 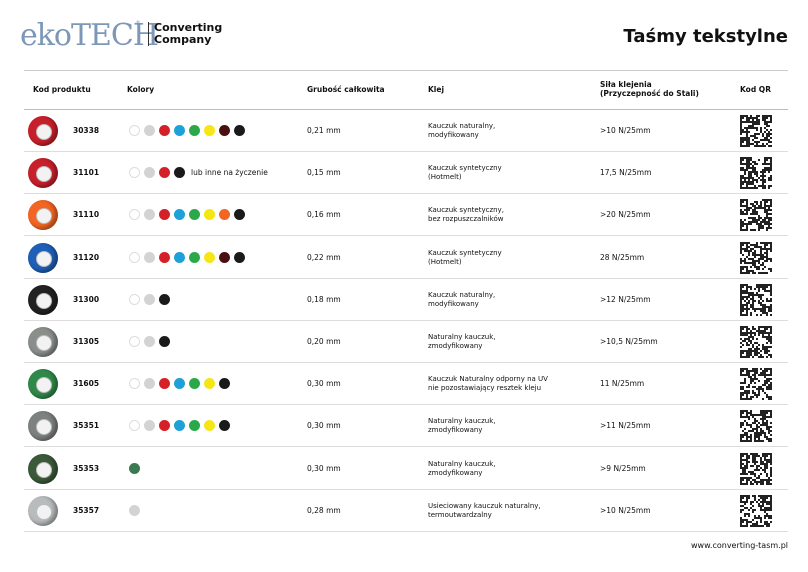 What do you see at coordinates (465, 252) in the screenshot?
I see `glue: Kauczuk syntetyczny` at bounding box center [465, 252].